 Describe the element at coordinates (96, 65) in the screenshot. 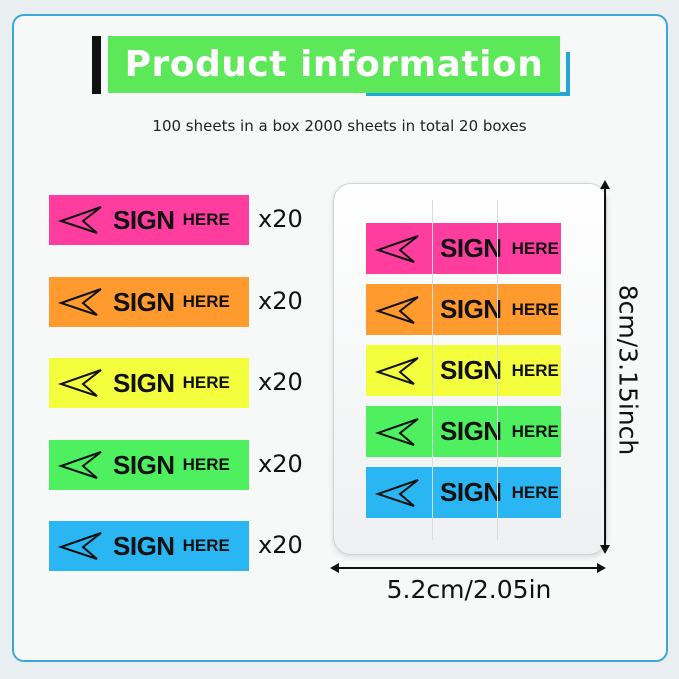

I see `banner-black-bar` at that location.